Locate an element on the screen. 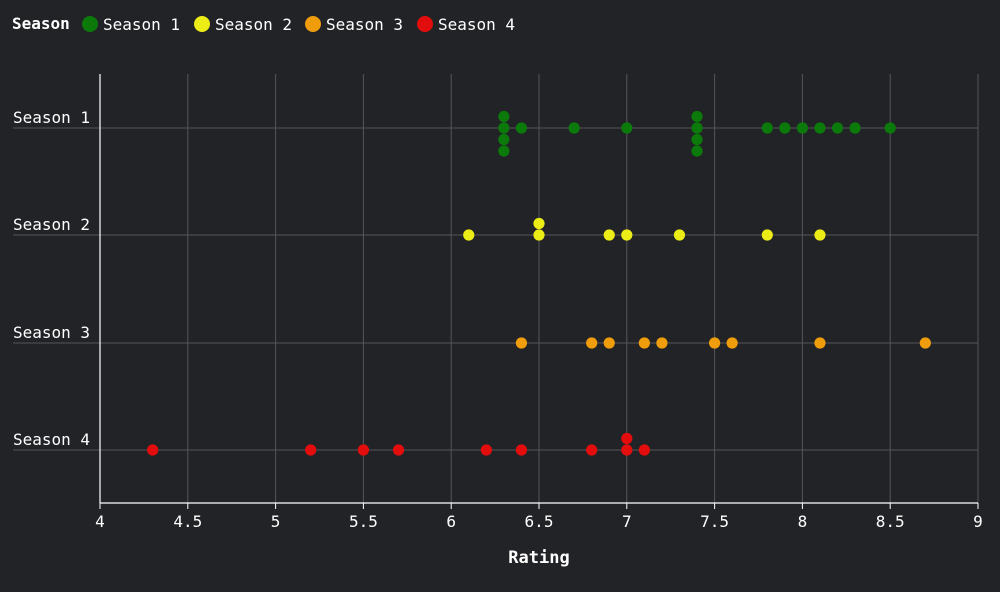 The image size is (1000, 592). x-axis-ticks: 4 4.5 5 5.5 6 6.5 7 7.5 8 8.5 9 is located at coordinates (539, 517).